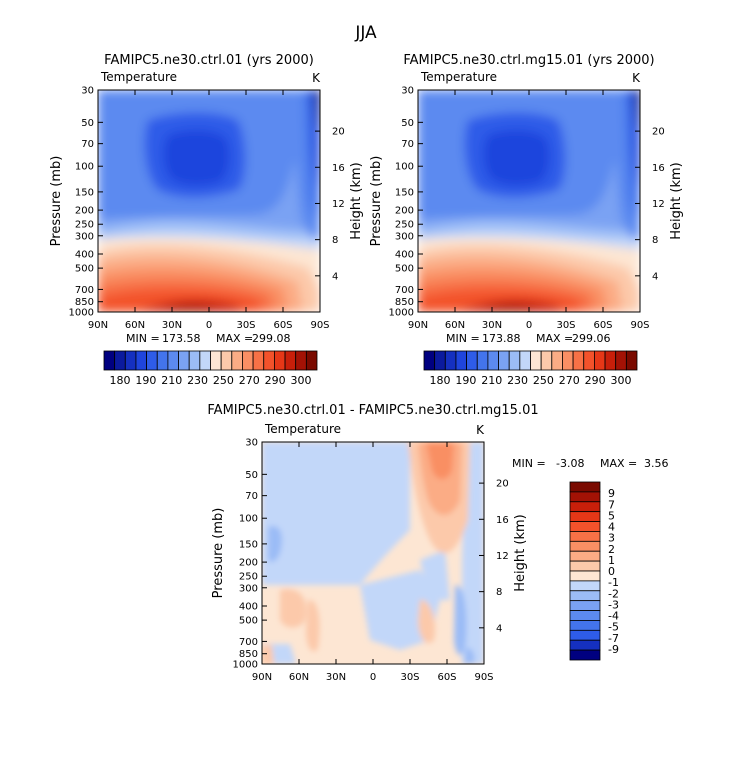 Image resolution: width=733 pixels, height=760 pixels. What do you see at coordinates (611, 538) in the screenshot?
I see `colorbar-label: 3` at bounding box center [611, 538].